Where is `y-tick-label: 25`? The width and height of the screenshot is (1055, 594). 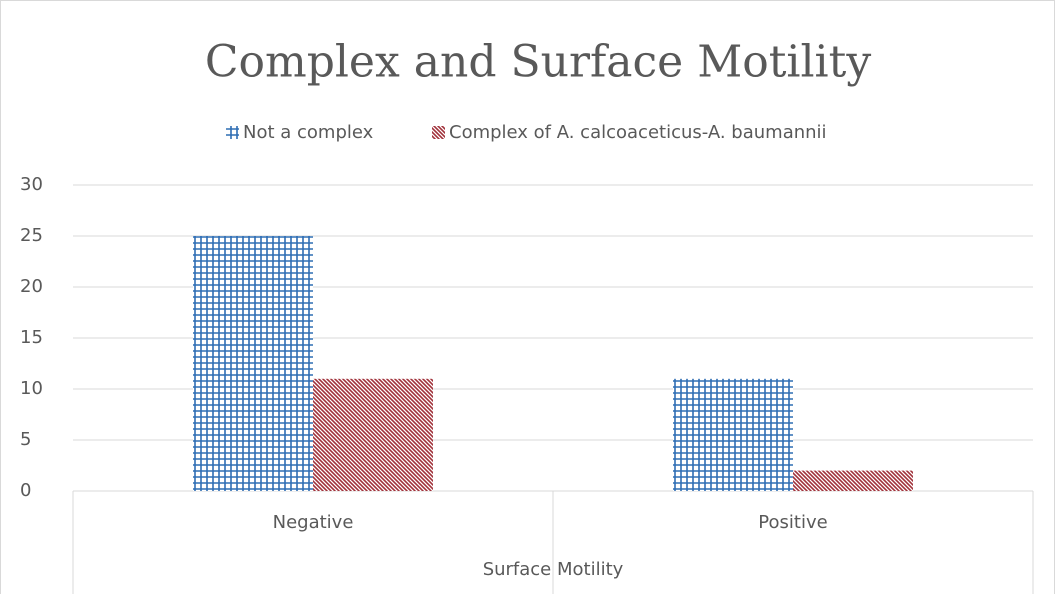
y-tick-label: 25 is located at coordinates (31, 235).